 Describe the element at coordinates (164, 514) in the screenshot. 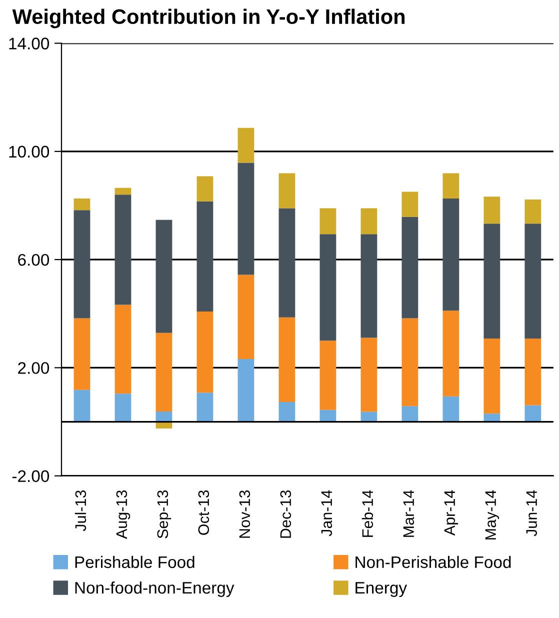

I see `x-tick-label: Sep-13` at that location.